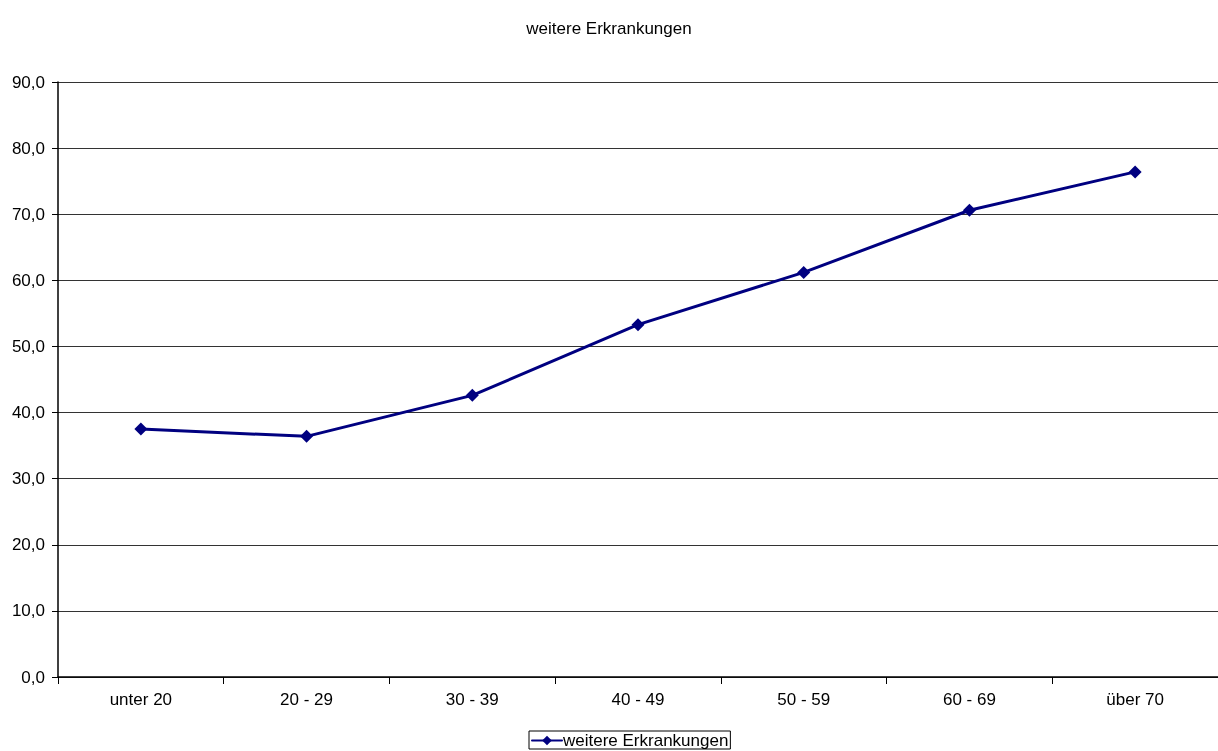 The image size is (1218, 751). Describe the element at coordinates (28, 148) in the screenshot. I see `y-tick-label: 80,0` at that location.